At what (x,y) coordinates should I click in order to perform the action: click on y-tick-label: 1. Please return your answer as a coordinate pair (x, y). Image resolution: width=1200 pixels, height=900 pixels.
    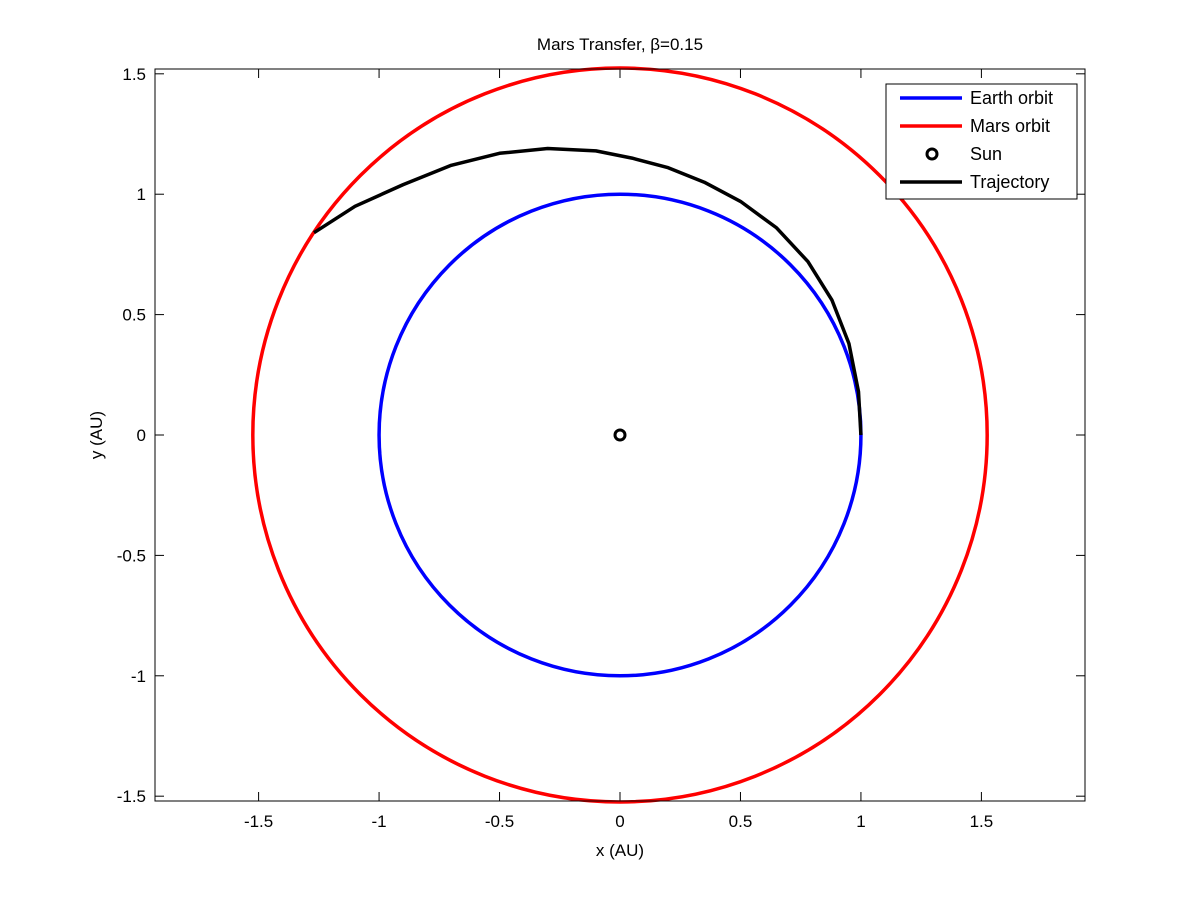
    Looking at the image, I should click on (141, 194).